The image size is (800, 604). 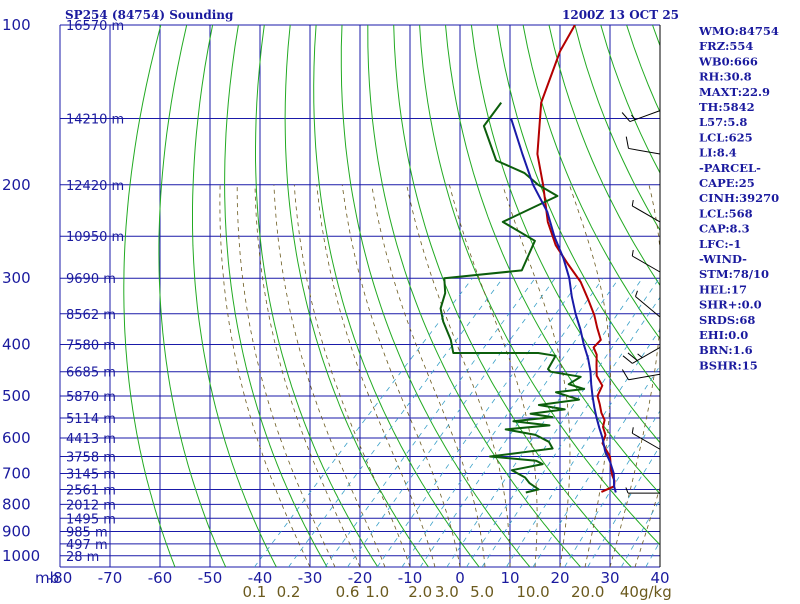 I want to click on mixing-ratio-label: 3.0, so click(x=447, y=591).